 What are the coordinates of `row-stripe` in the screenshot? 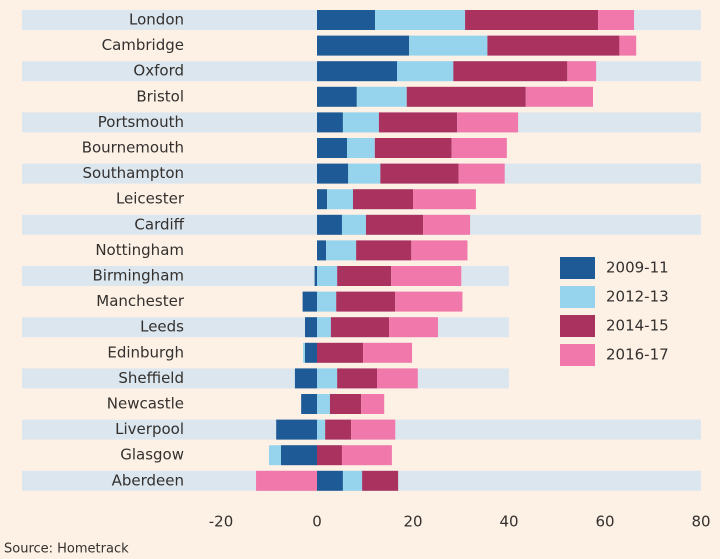 It's located at (265, 378).